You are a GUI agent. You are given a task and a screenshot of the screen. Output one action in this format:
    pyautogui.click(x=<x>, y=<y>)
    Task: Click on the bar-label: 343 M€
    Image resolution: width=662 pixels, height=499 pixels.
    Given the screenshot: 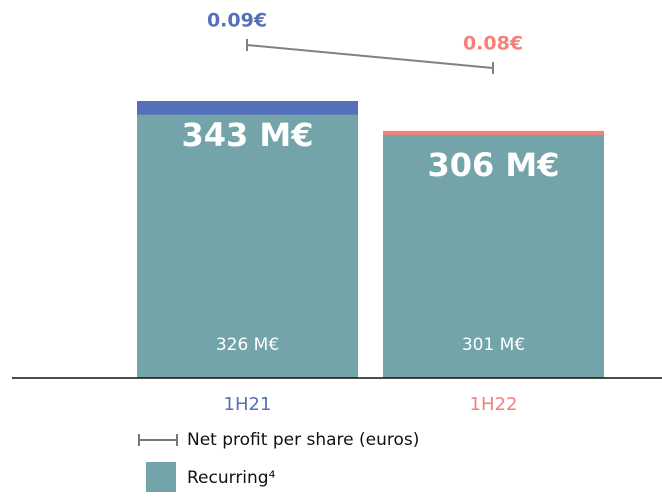 What is the action you would take?
    pyautogui.click(x=247, y=135)
    